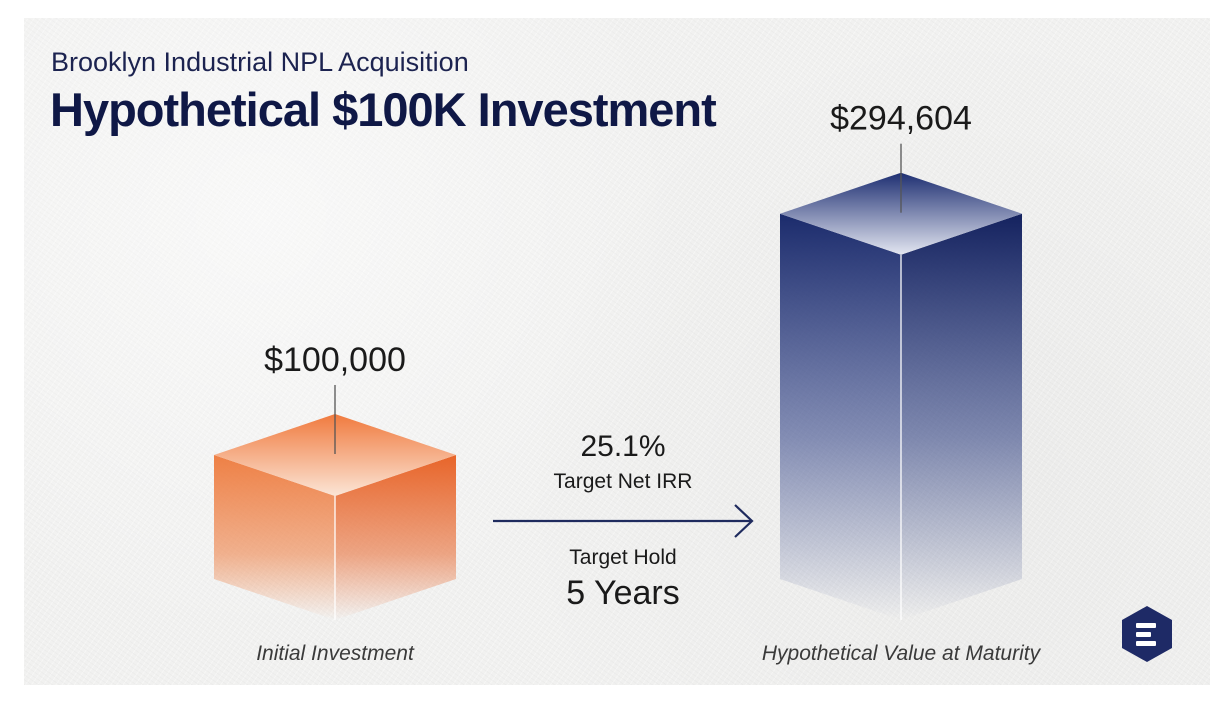  What do you see at coordinates (902, 653) in the screenshot?
I see `bar-1-category-label: Hypothetical Value at Maturity` at bounding box center [902, 653].